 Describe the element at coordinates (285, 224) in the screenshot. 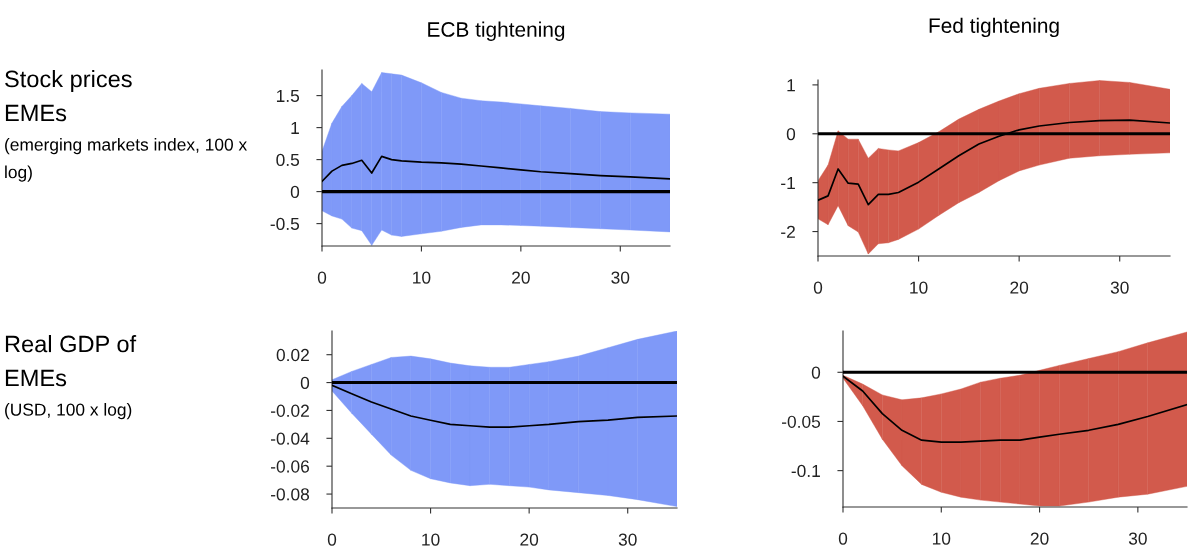

I see `y-tick-label: -0.5` at that location.